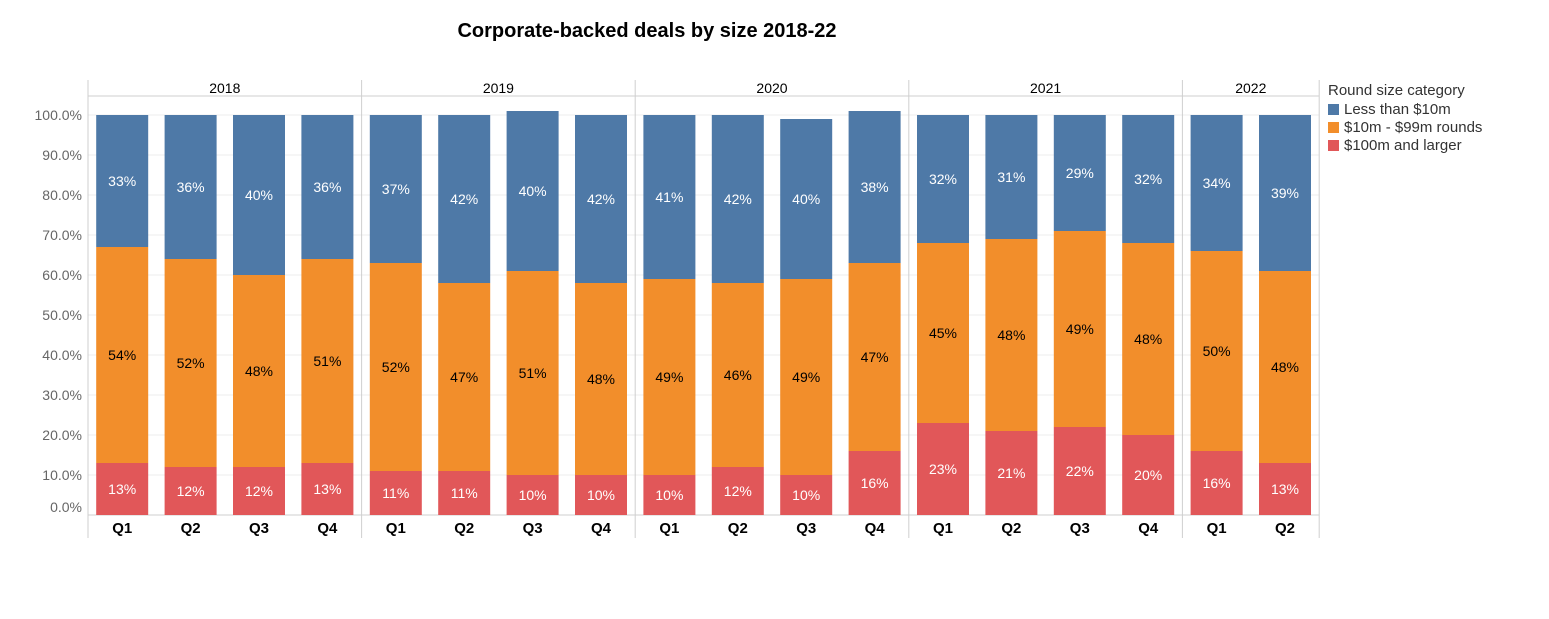  Describe the element at coordinates (62, 275) in the screenshot. I see `y-tick-label: 60.0%` at that location.